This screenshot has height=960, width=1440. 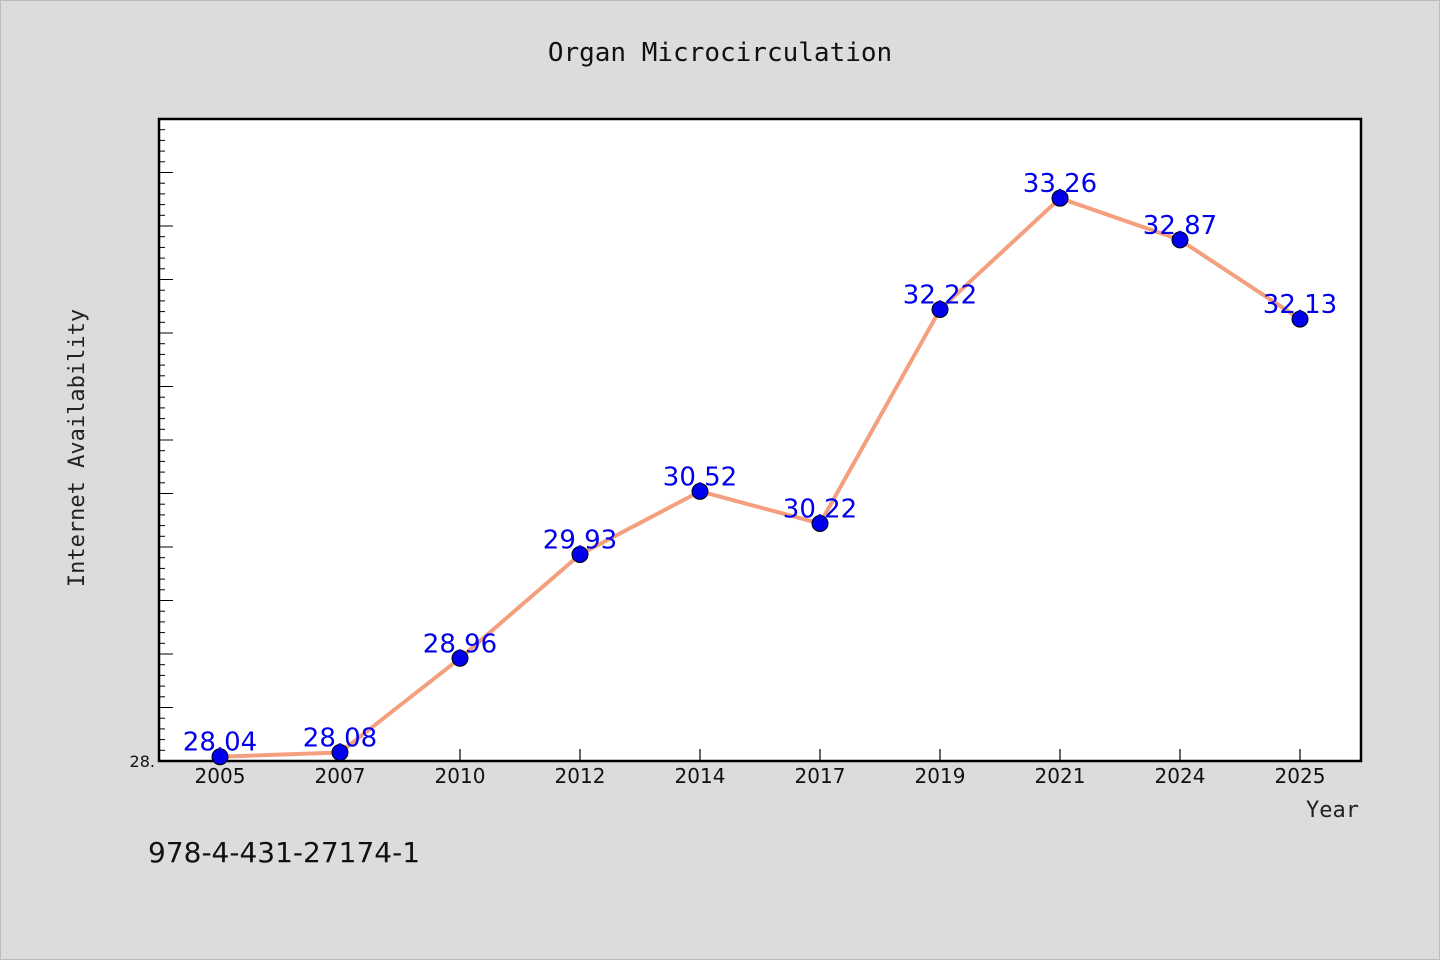 What do you see at coordinates (340, 776) in the screenshot?
I see `x-tick-label: 2007` at bounding box center [340, 776].